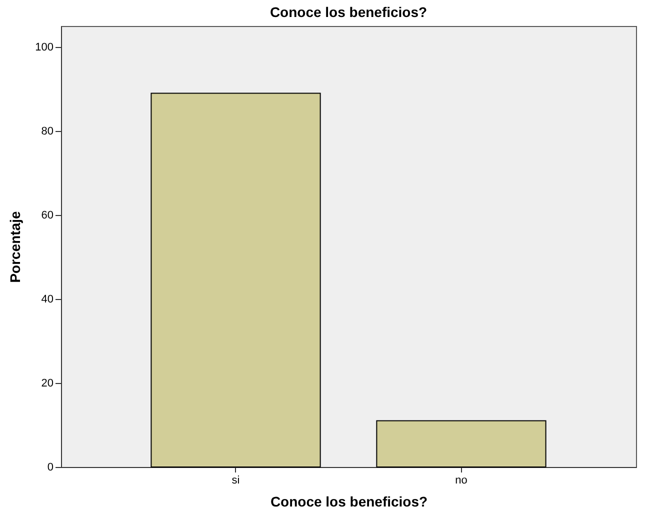  What do you see at coordinates (236, 480) in the screenshot?
I see `x-tick-label: si` at bounding box center [236, 480].